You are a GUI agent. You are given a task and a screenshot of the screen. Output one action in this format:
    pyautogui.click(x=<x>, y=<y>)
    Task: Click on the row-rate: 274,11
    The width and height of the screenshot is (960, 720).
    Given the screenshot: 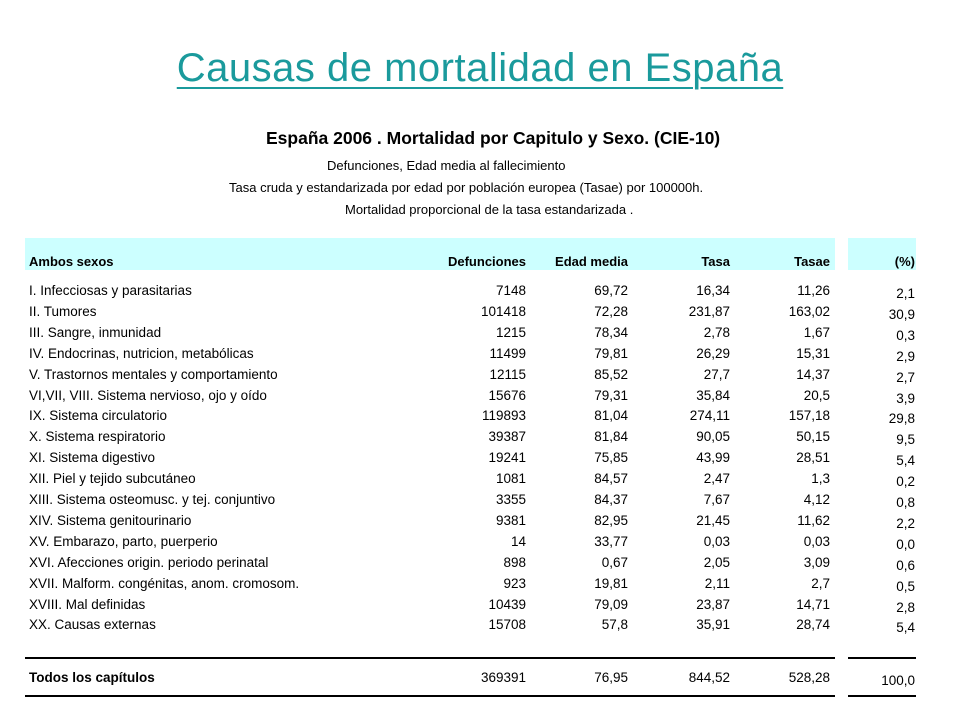 What is the action you would take?
    pyautogui.click(x=709, y=416)
    